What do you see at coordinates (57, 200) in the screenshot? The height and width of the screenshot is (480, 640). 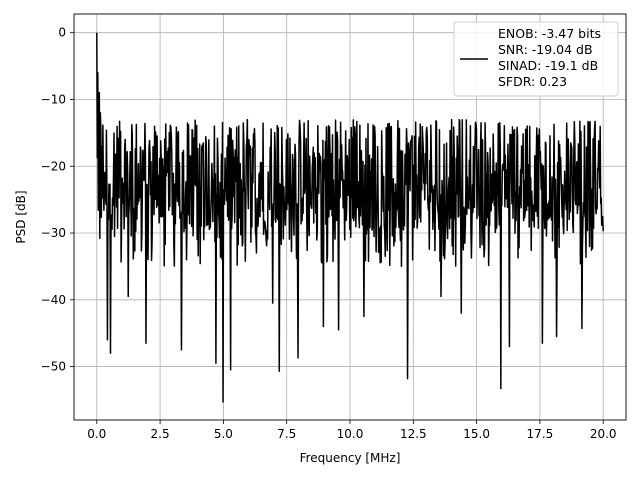 I see `y-axis-ticks: 0 −10 −20 −30 −40 −50` at bounding box center [57, 200].